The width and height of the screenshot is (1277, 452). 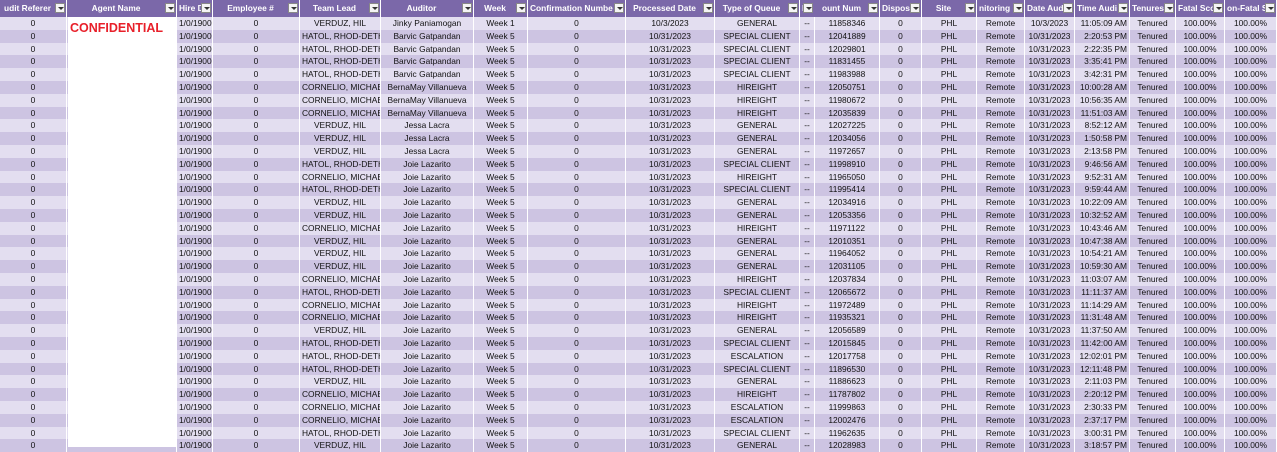 What do you see at coordinates (1102, 74) in the screenshot?
I see `cell: 3:42:31 PM` at bounding box center [1102, 74].